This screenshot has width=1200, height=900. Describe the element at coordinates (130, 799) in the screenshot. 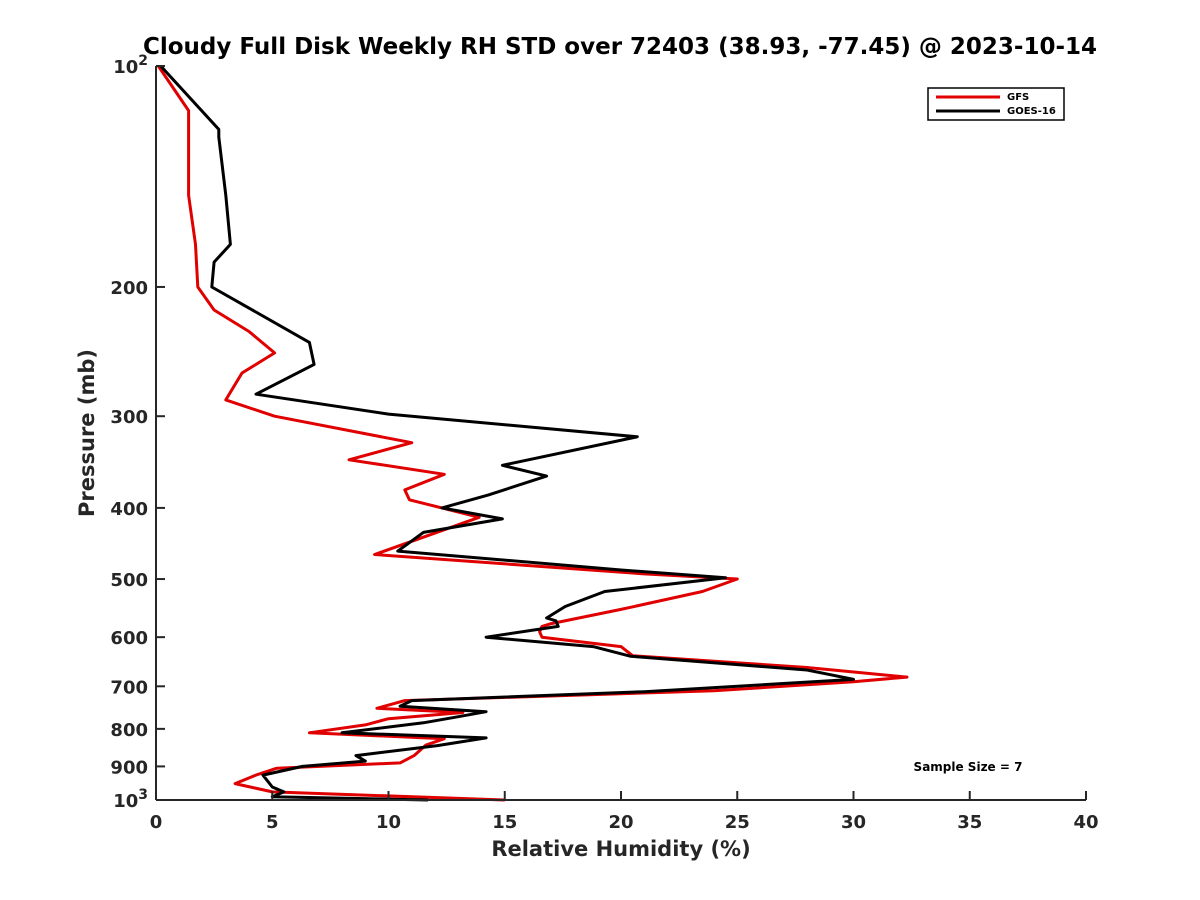

I see `y-tick-label: 10³` at that location.